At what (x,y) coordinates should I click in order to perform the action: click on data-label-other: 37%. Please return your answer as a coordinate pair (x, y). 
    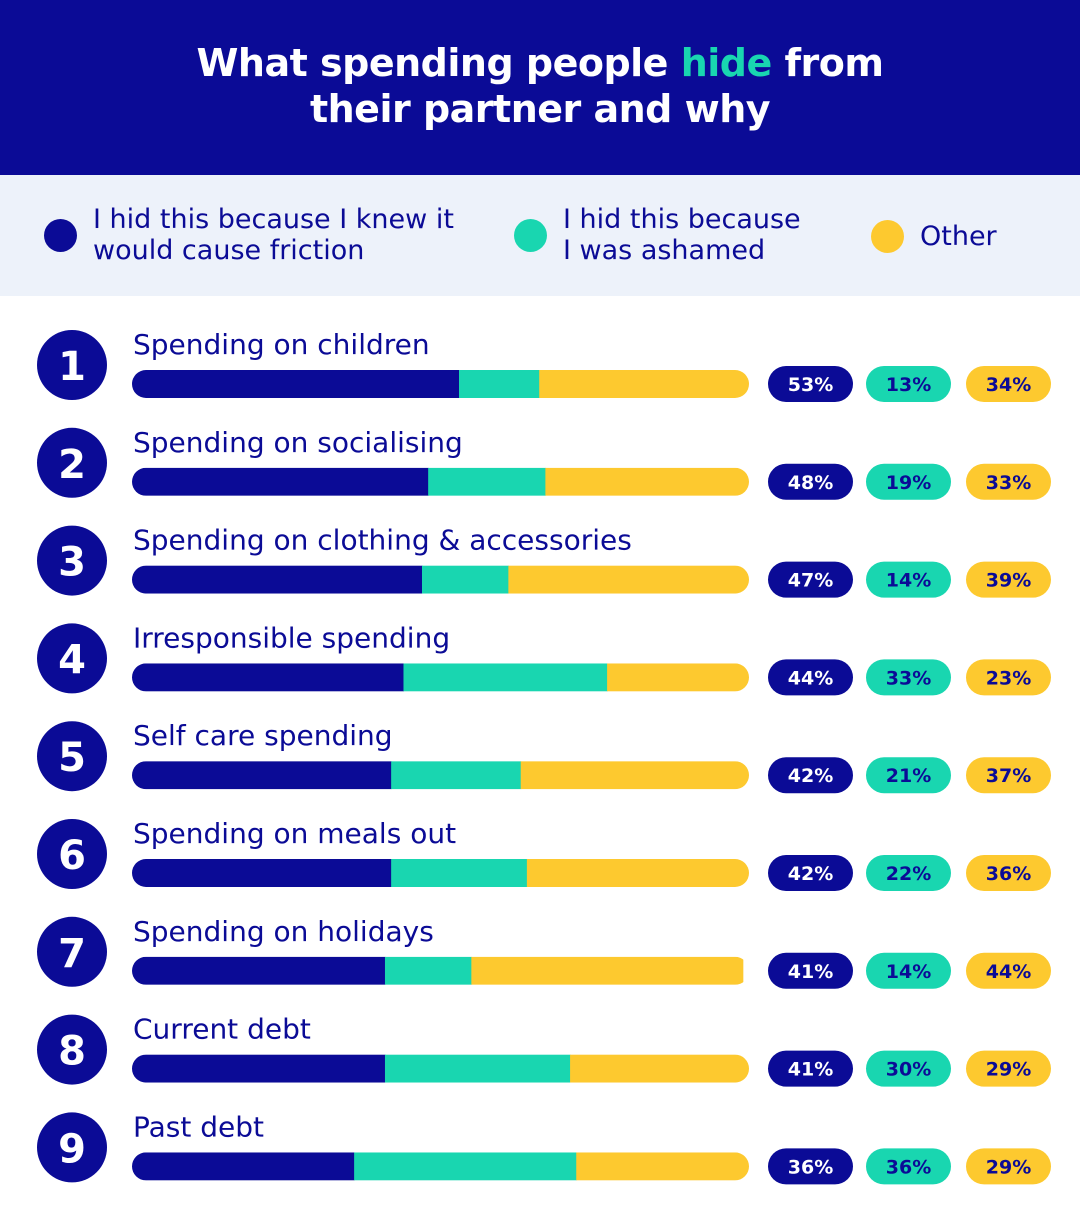
    Looking at the image, I should click on (1008, 776).